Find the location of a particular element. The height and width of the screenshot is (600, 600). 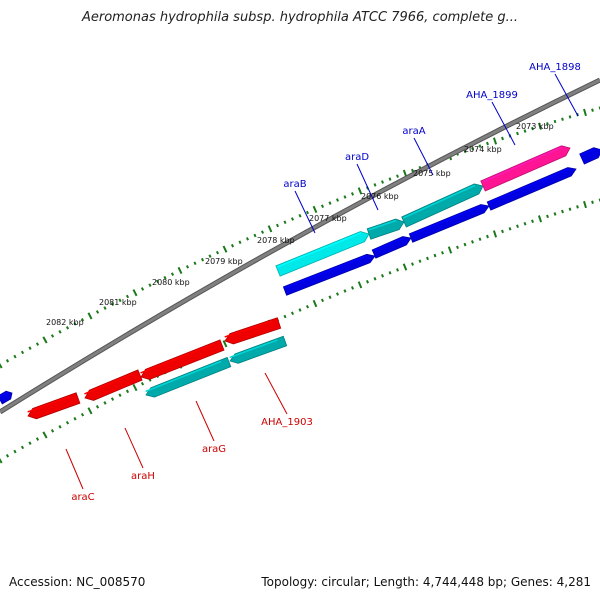

gene-label-forward: AHA_1898 is located at coordinates (555, 67).